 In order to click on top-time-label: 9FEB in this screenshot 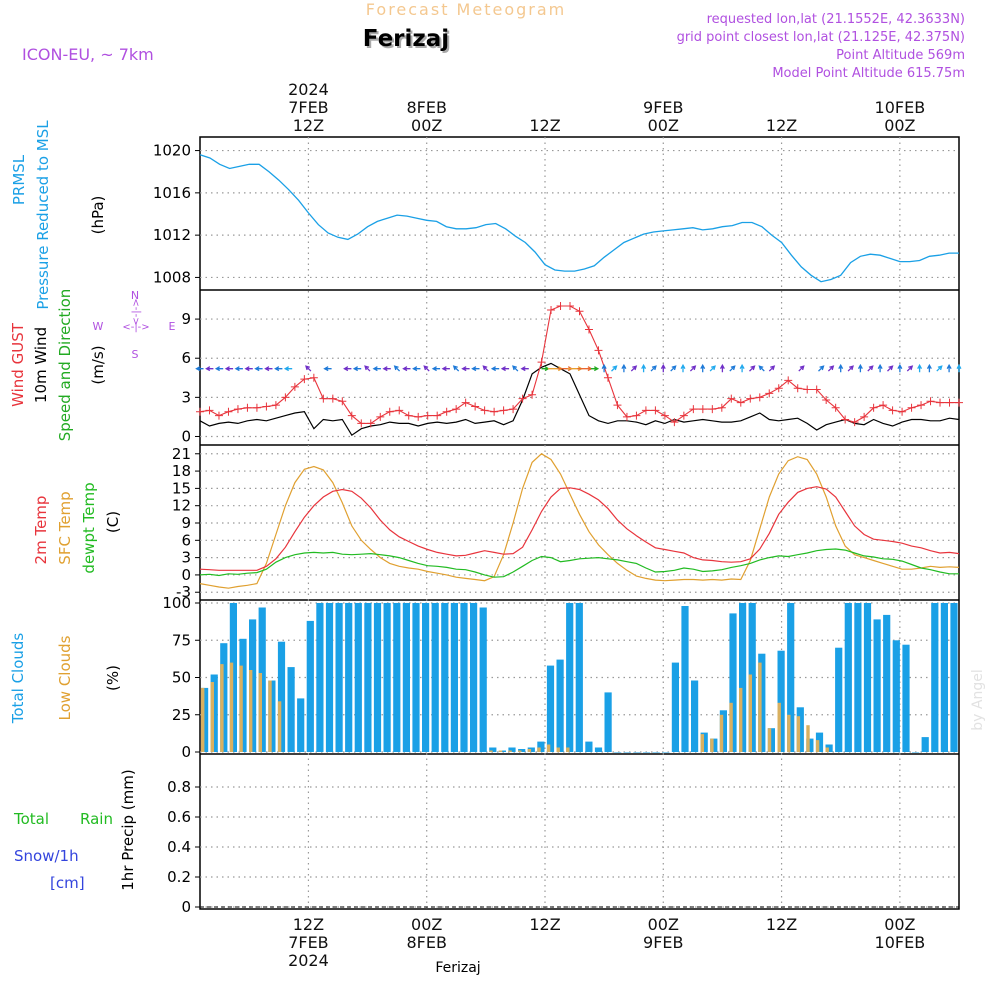, I will do `click(663, 107)`.